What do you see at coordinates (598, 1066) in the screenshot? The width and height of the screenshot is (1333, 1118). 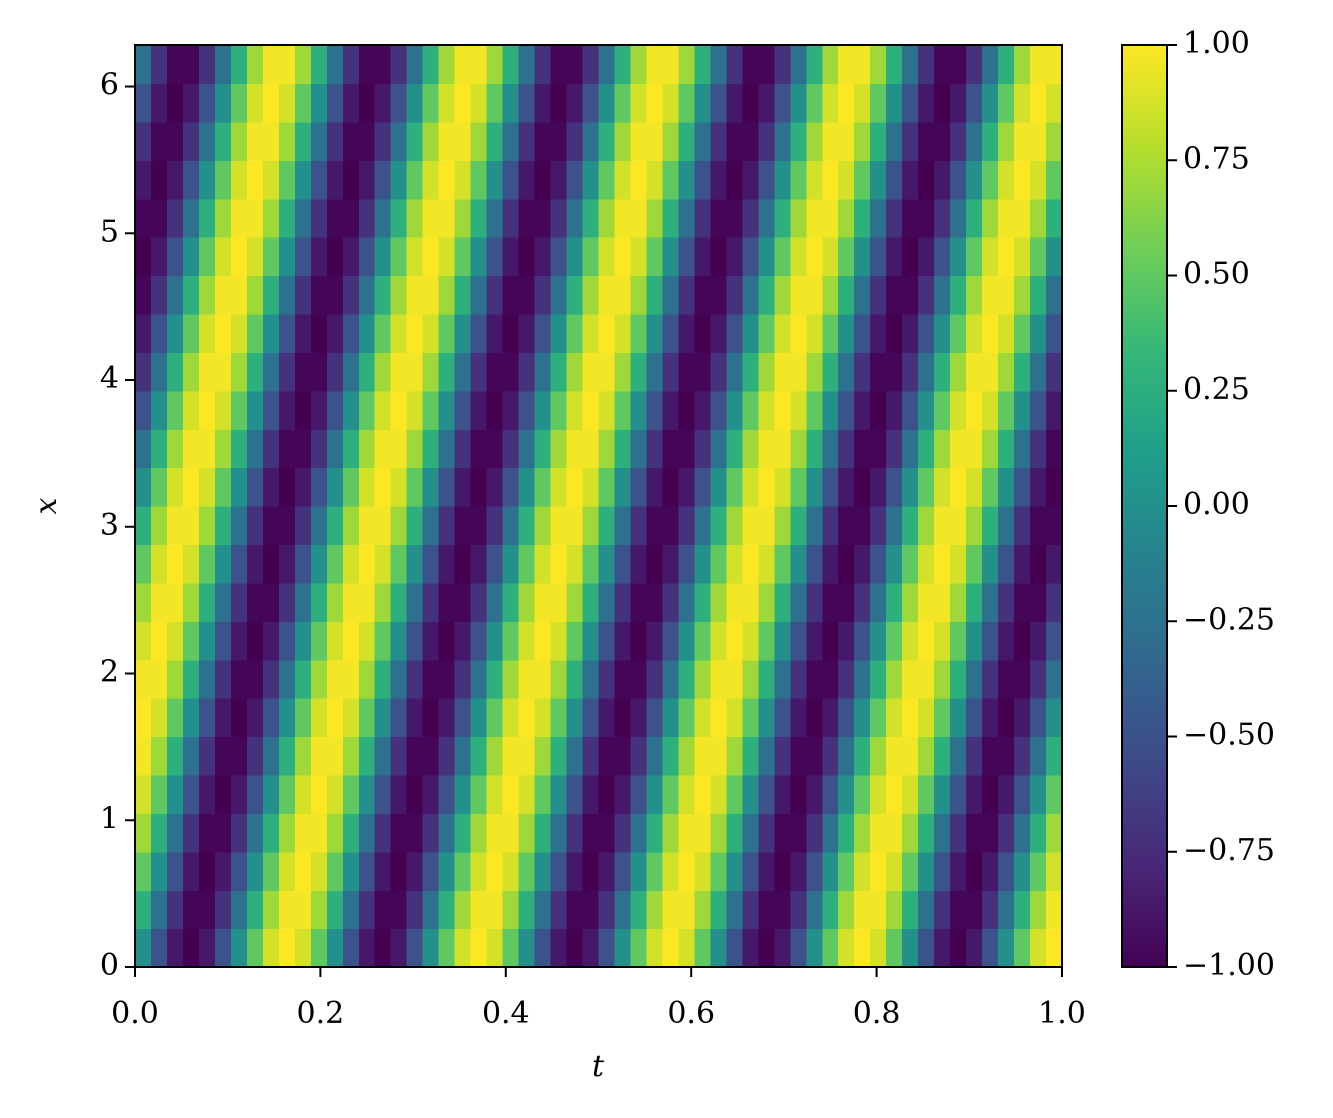 I see `x-axis-label: t` at bounding box center [598, 1066].